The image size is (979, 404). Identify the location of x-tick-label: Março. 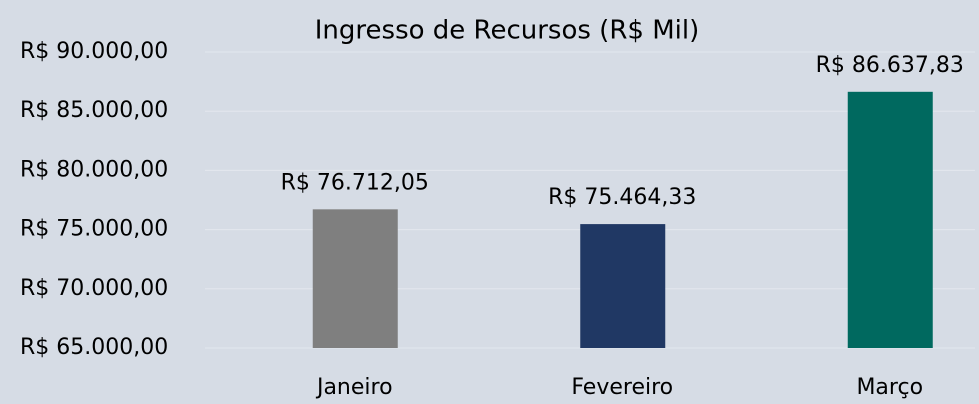
(889, 387).